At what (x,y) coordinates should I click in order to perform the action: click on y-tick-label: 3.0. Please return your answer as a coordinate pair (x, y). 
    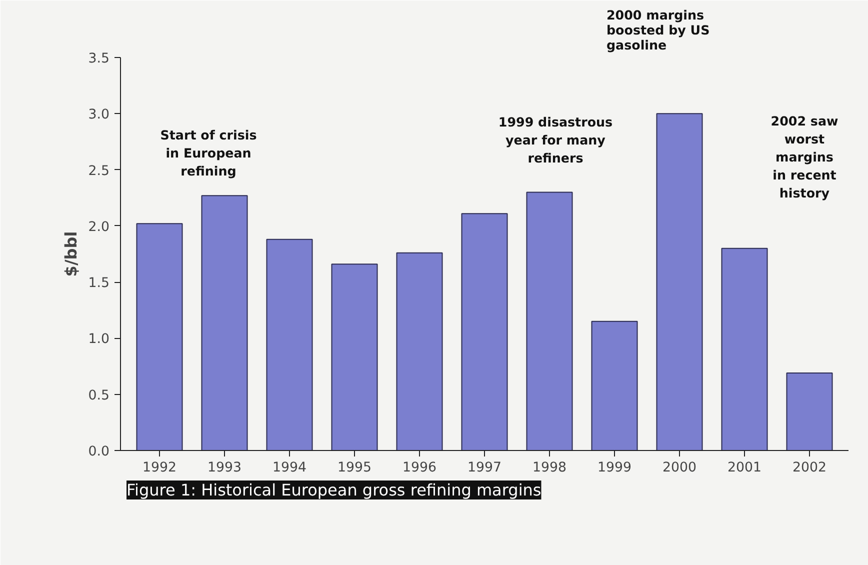
    Looking at the image, I should click on (99, 115).